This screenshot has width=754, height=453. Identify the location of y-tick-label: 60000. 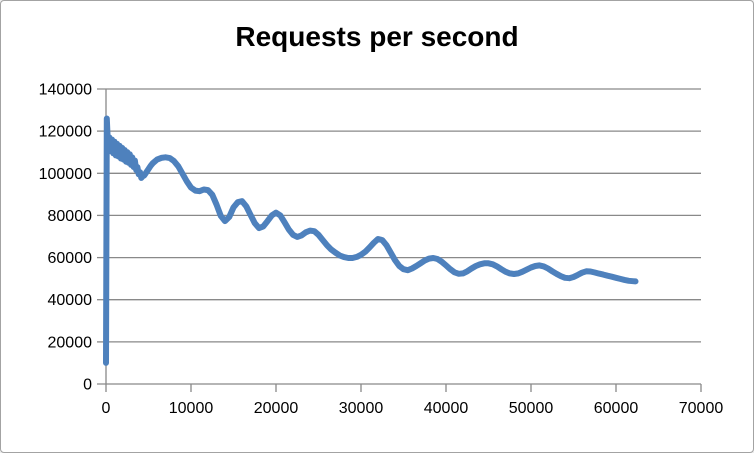
(70, 258).